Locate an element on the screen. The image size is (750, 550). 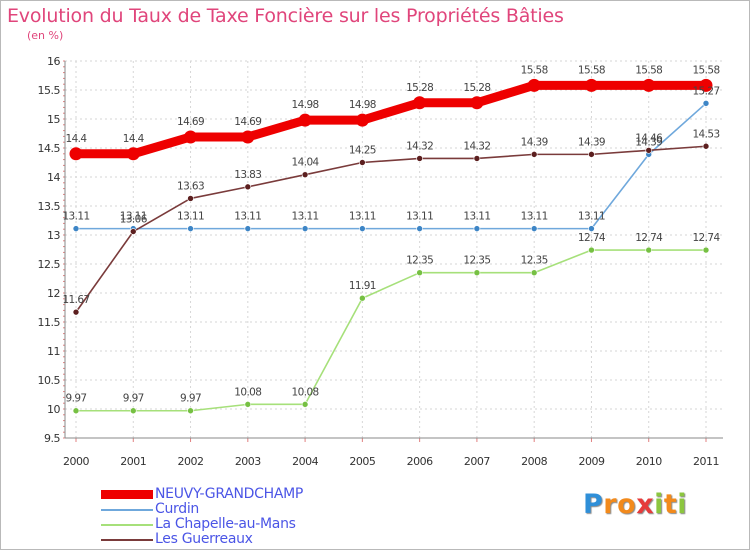
x-tick-label: 2010 is located at coordinates (649, 461).